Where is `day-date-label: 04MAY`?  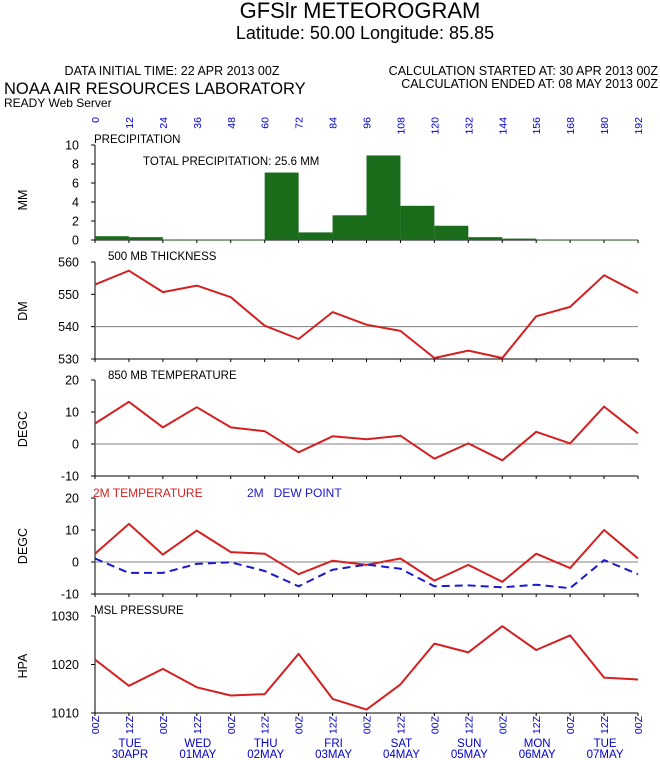 day-date-label: 04MAY is located at coordinates (401, 754).